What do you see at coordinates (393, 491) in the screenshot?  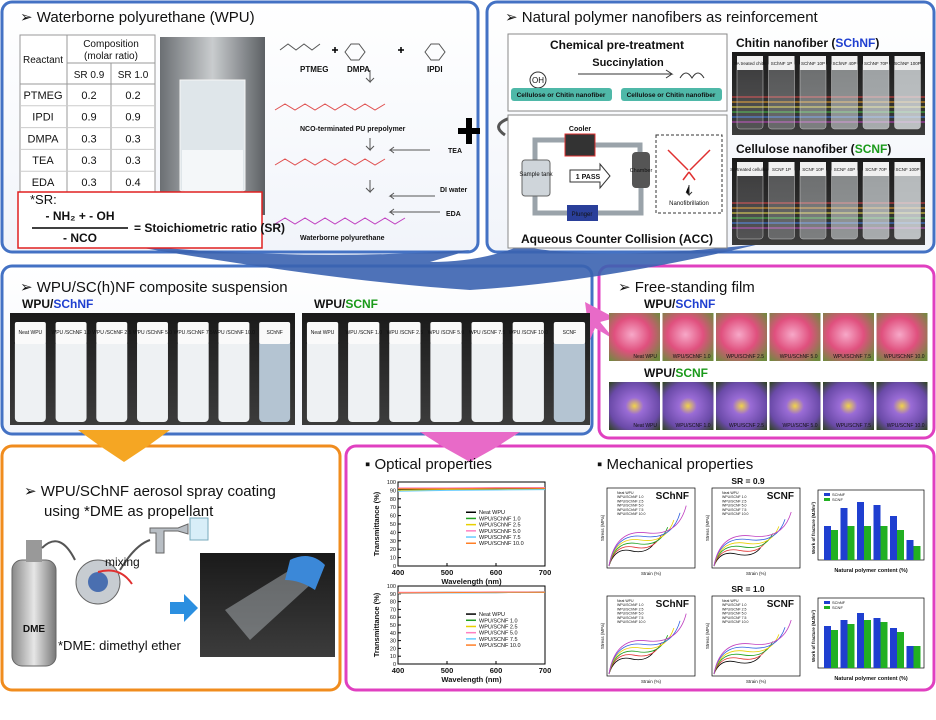 I see `y-tick-label: 90` at bounding box center [393, 491].